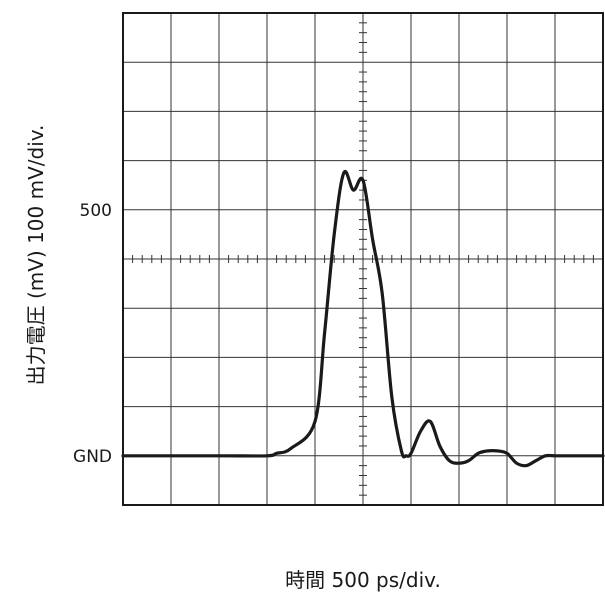 Image resolution: width=605 pixels, height=598 pixels. I want to click on y-tick-labels: 500 GND, so click(92, 334).